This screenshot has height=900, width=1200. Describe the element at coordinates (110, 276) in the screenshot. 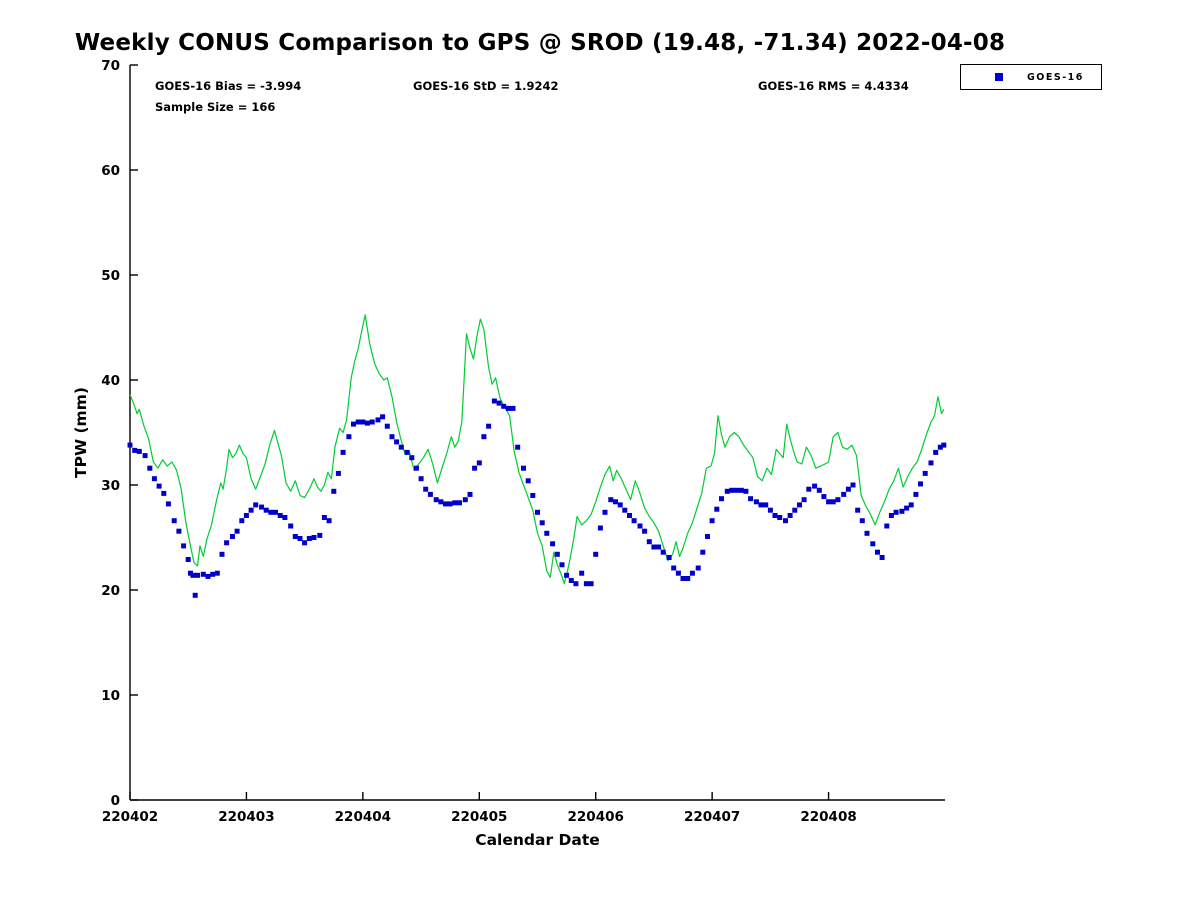

I see `y-tick-label: 50` at that location.